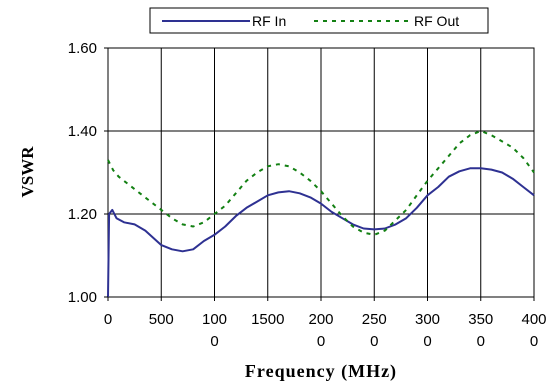 This screenshot has width=559, height=383. I want to click on x-tick-label: 250, so click(374, 319).